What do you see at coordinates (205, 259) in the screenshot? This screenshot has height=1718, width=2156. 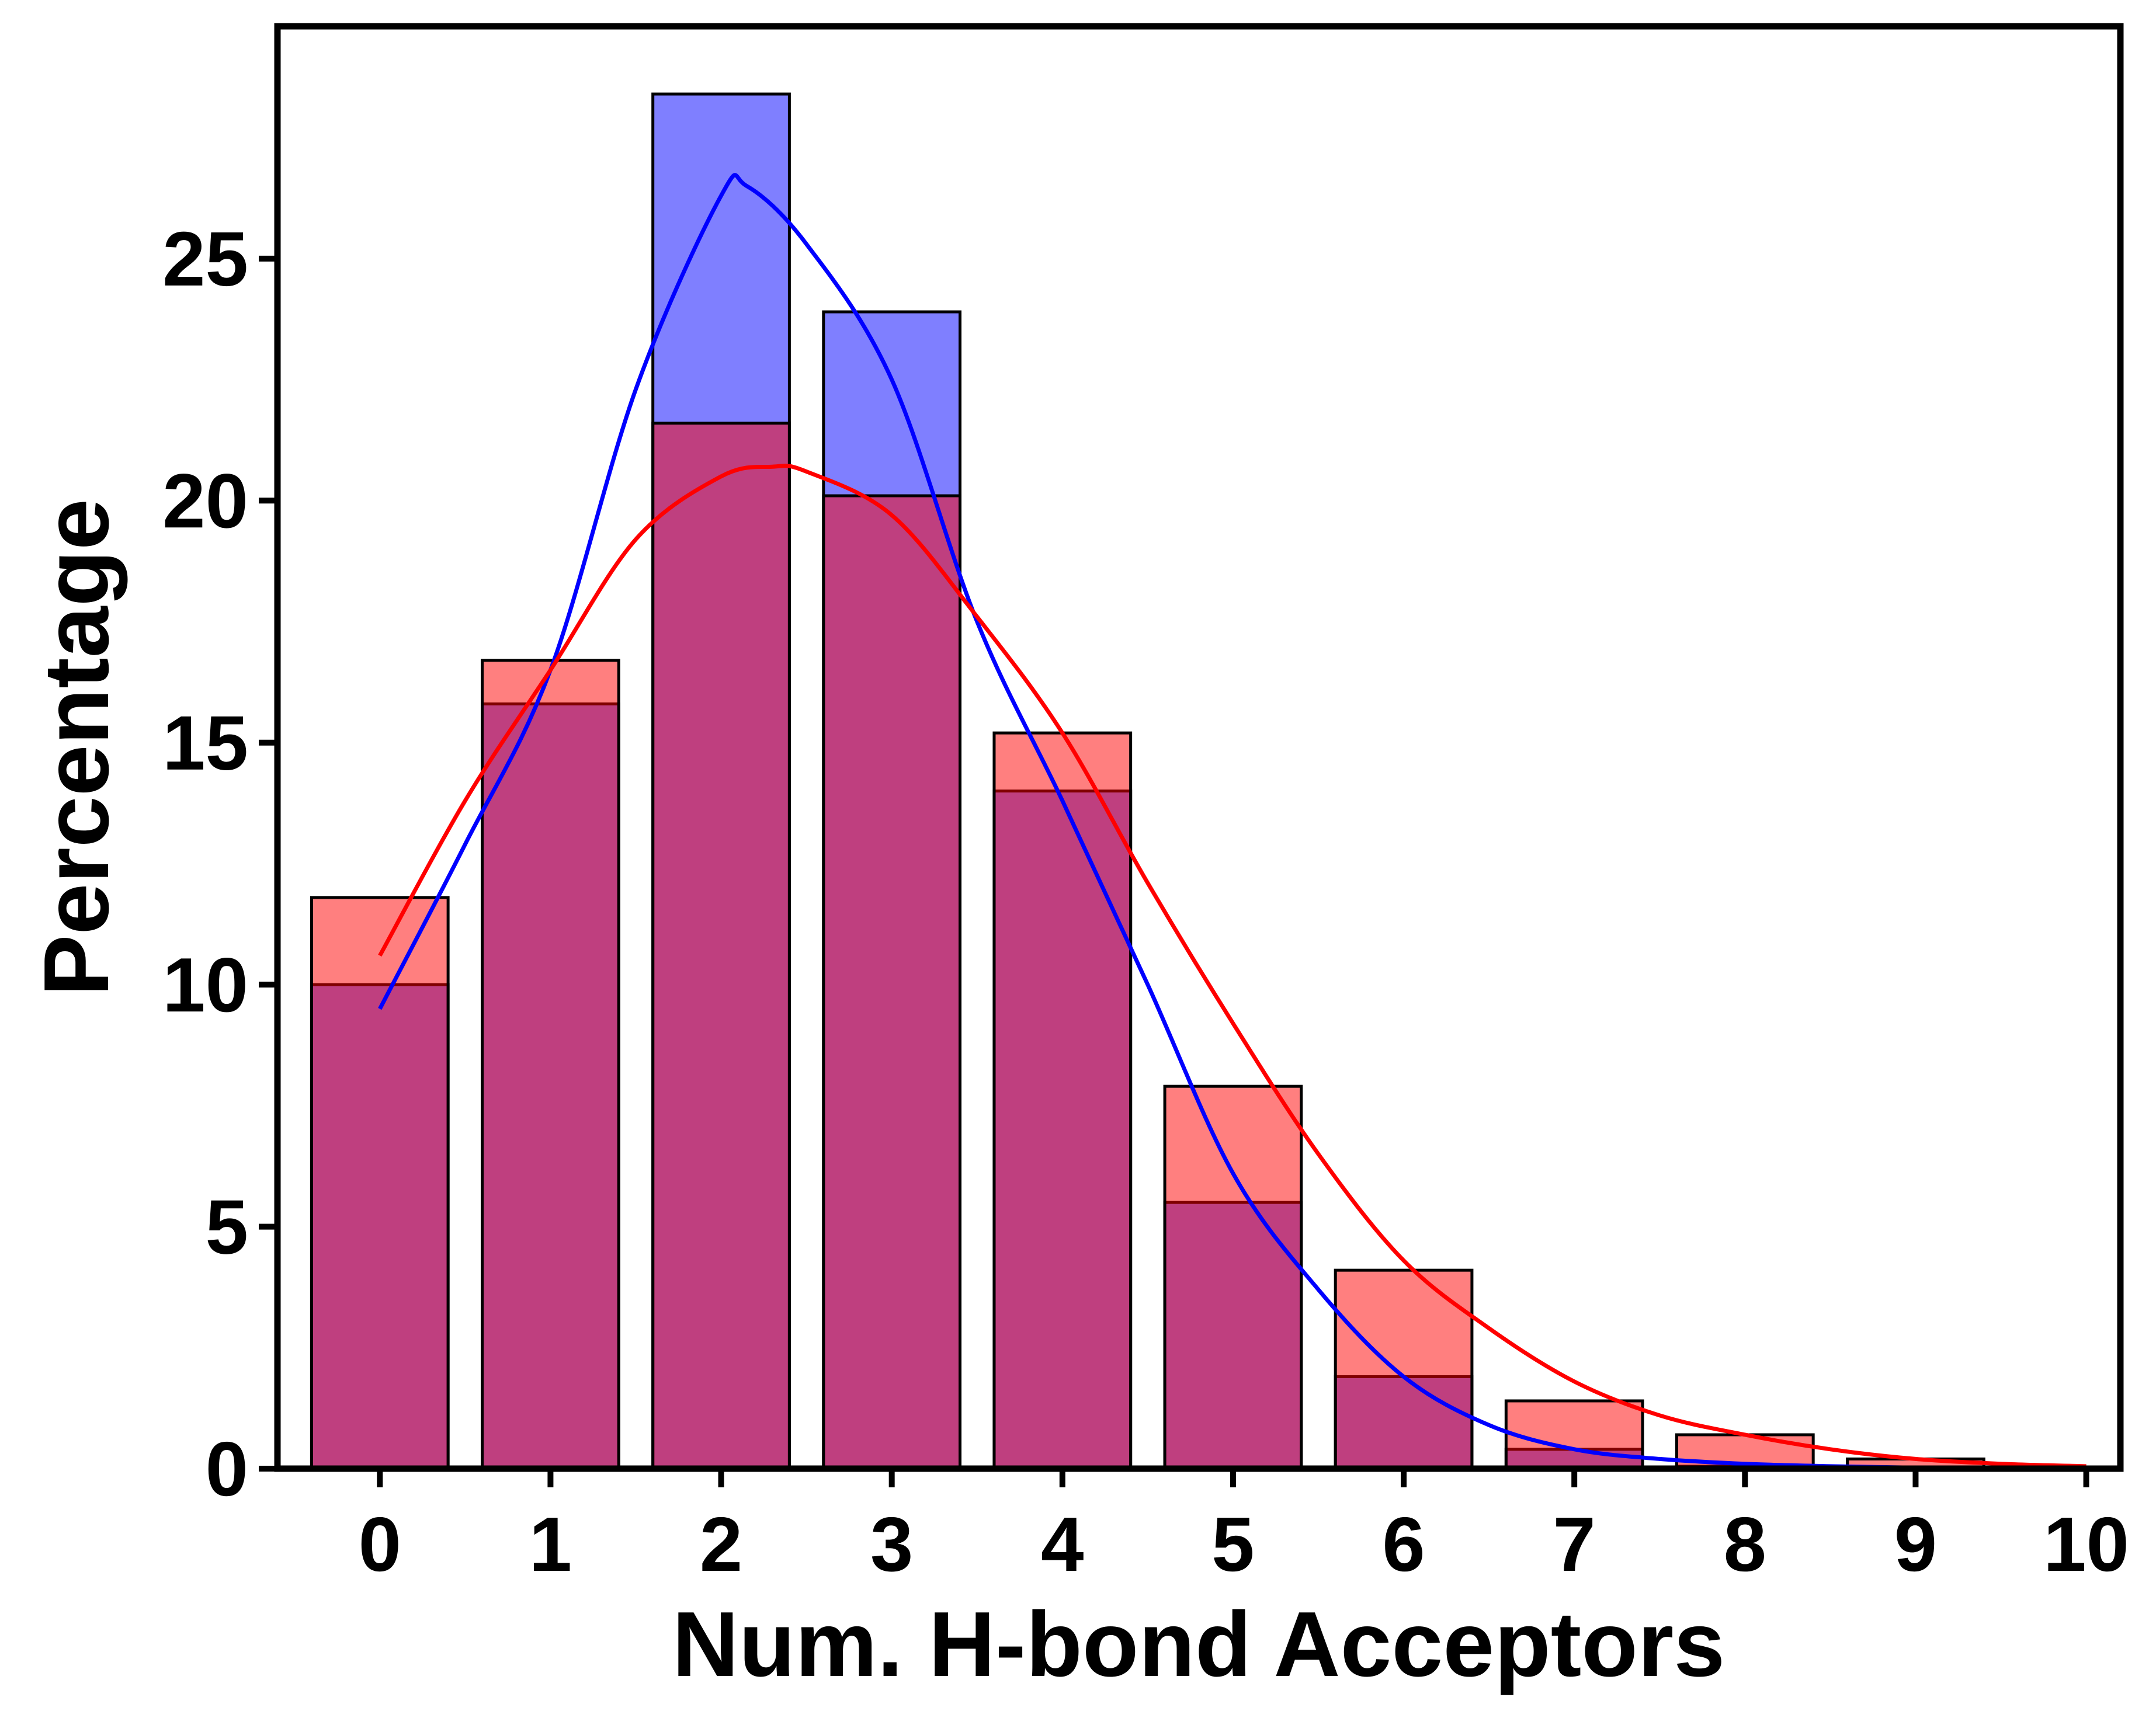 I see `y-tick-label-25: 25` at bounding box center [205, 259].